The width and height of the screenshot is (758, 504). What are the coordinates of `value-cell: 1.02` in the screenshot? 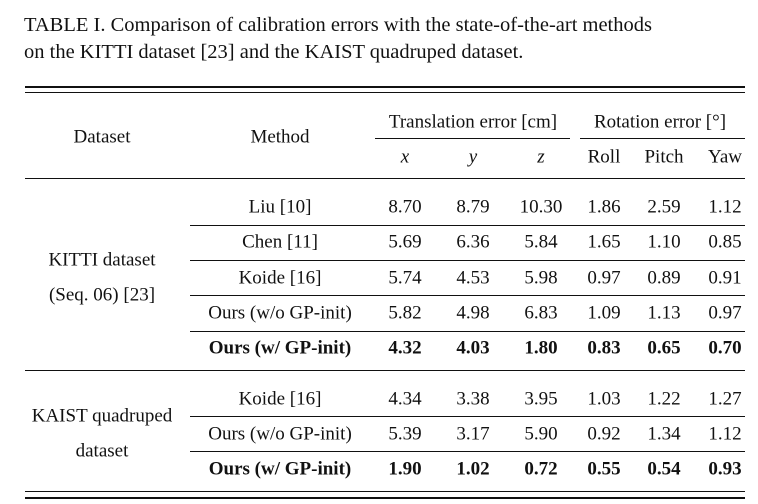 It's located at (473, 469).